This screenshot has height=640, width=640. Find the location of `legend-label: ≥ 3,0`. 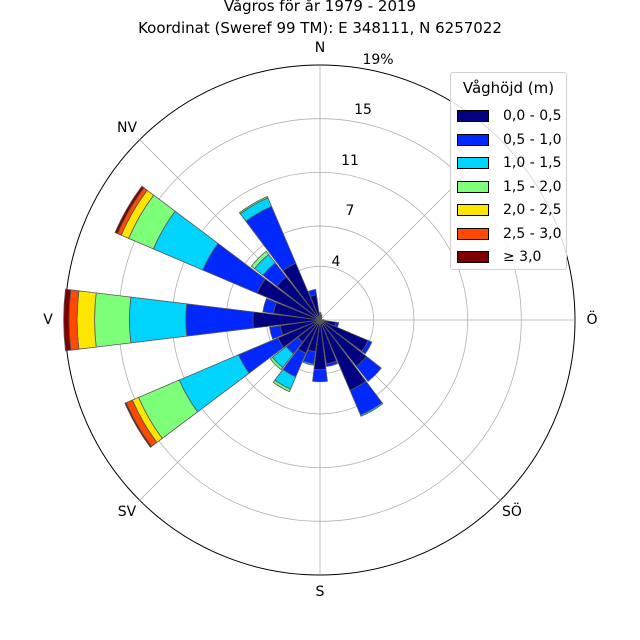

legend-label: ≥ 3,0 is located at coordinates (522, 257).